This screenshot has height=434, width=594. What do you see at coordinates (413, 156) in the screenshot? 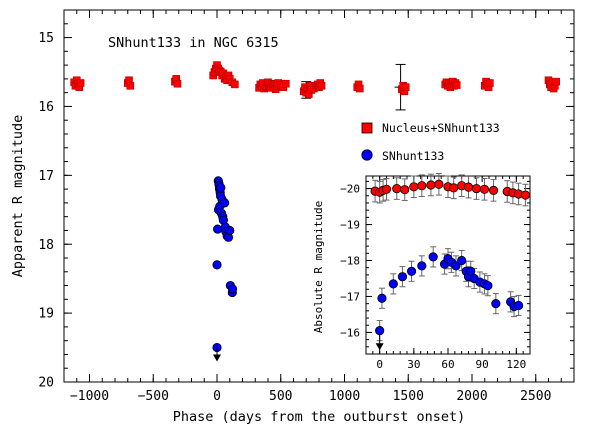
I see `legend-label-snhunt133: SNhunt133` at bounding box center [413, 156].